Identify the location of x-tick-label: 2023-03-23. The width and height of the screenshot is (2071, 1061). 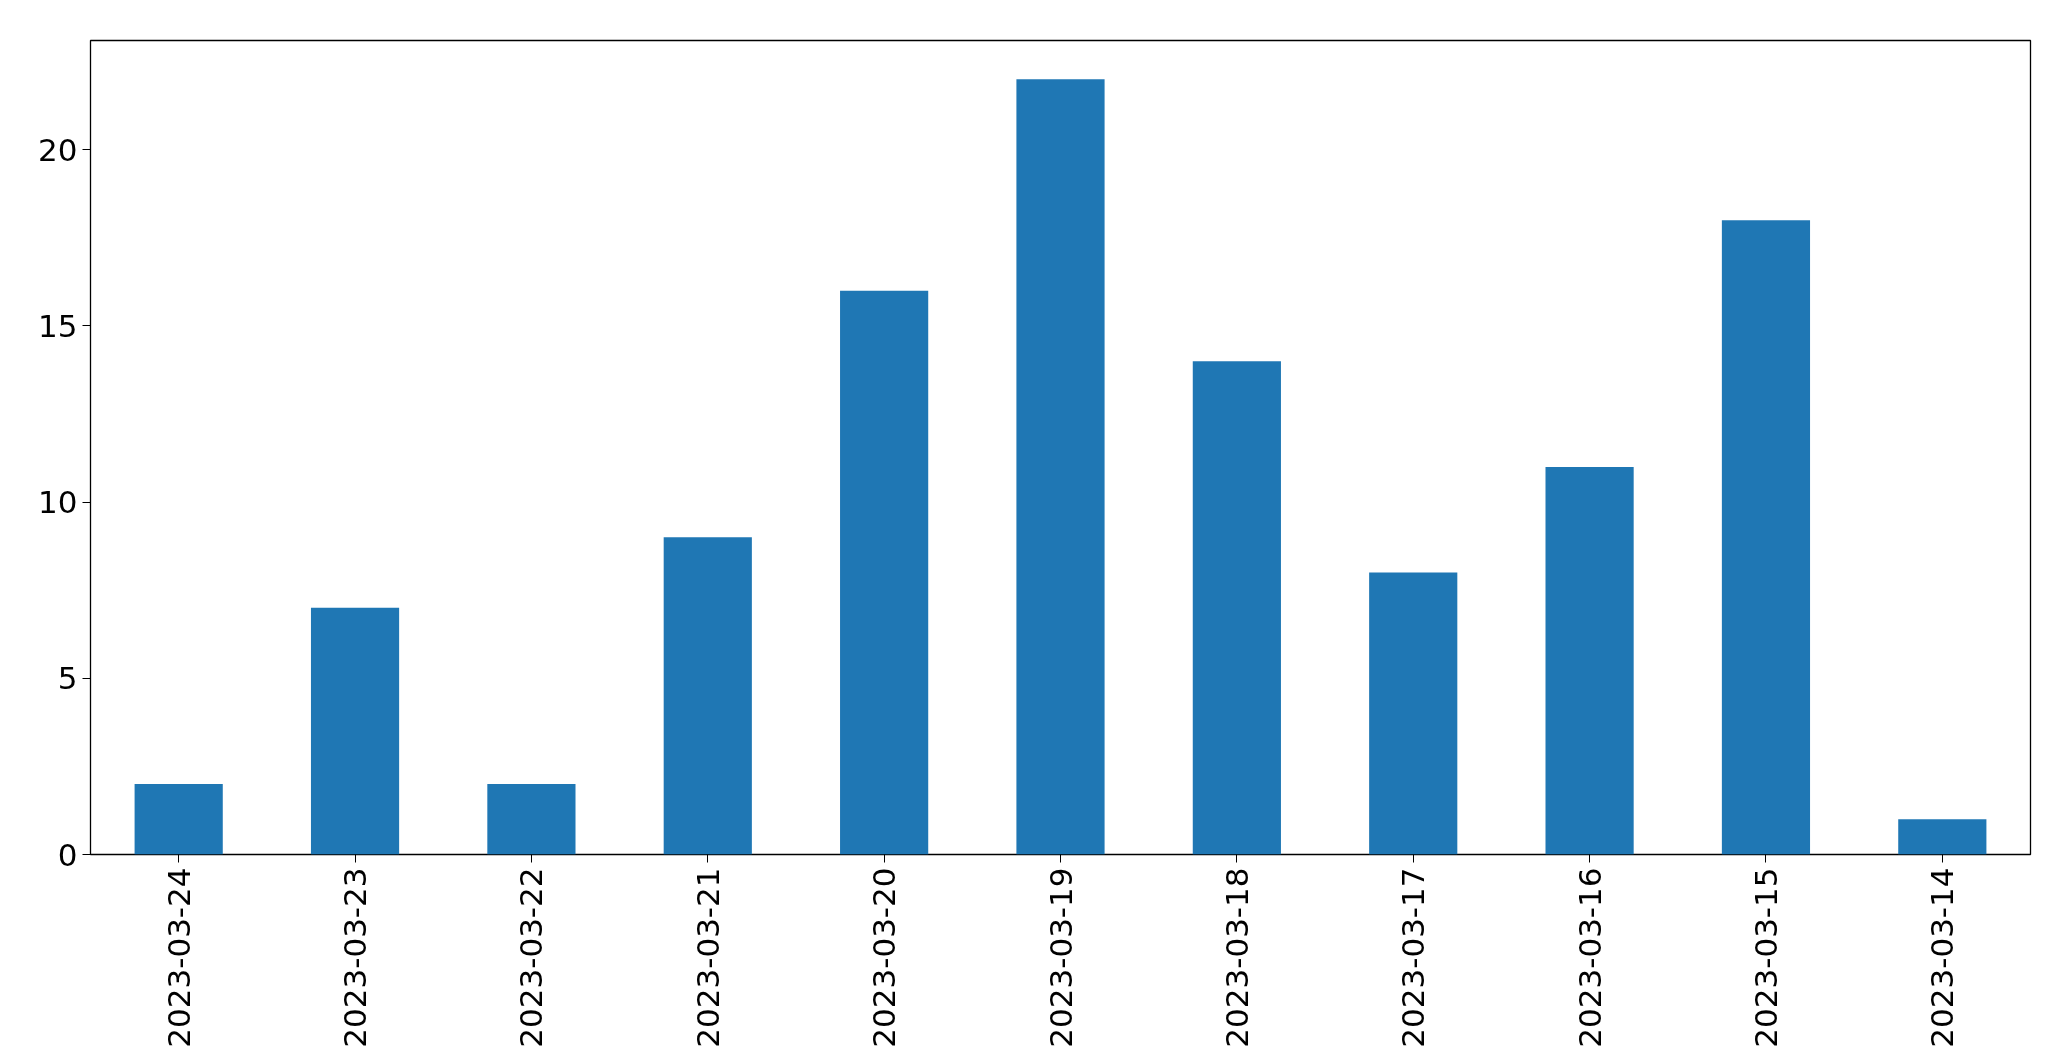
(355, 957).